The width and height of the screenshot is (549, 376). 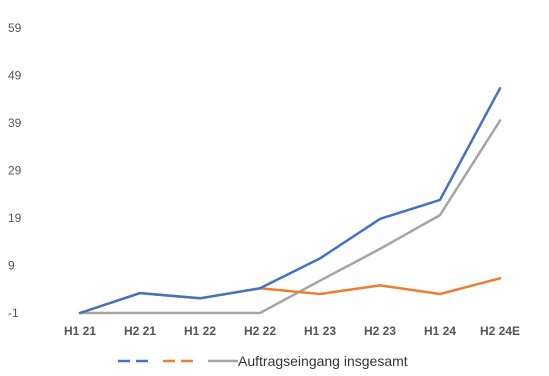 I want to click on y-tick-label: 29, so click(x=15, y=171).